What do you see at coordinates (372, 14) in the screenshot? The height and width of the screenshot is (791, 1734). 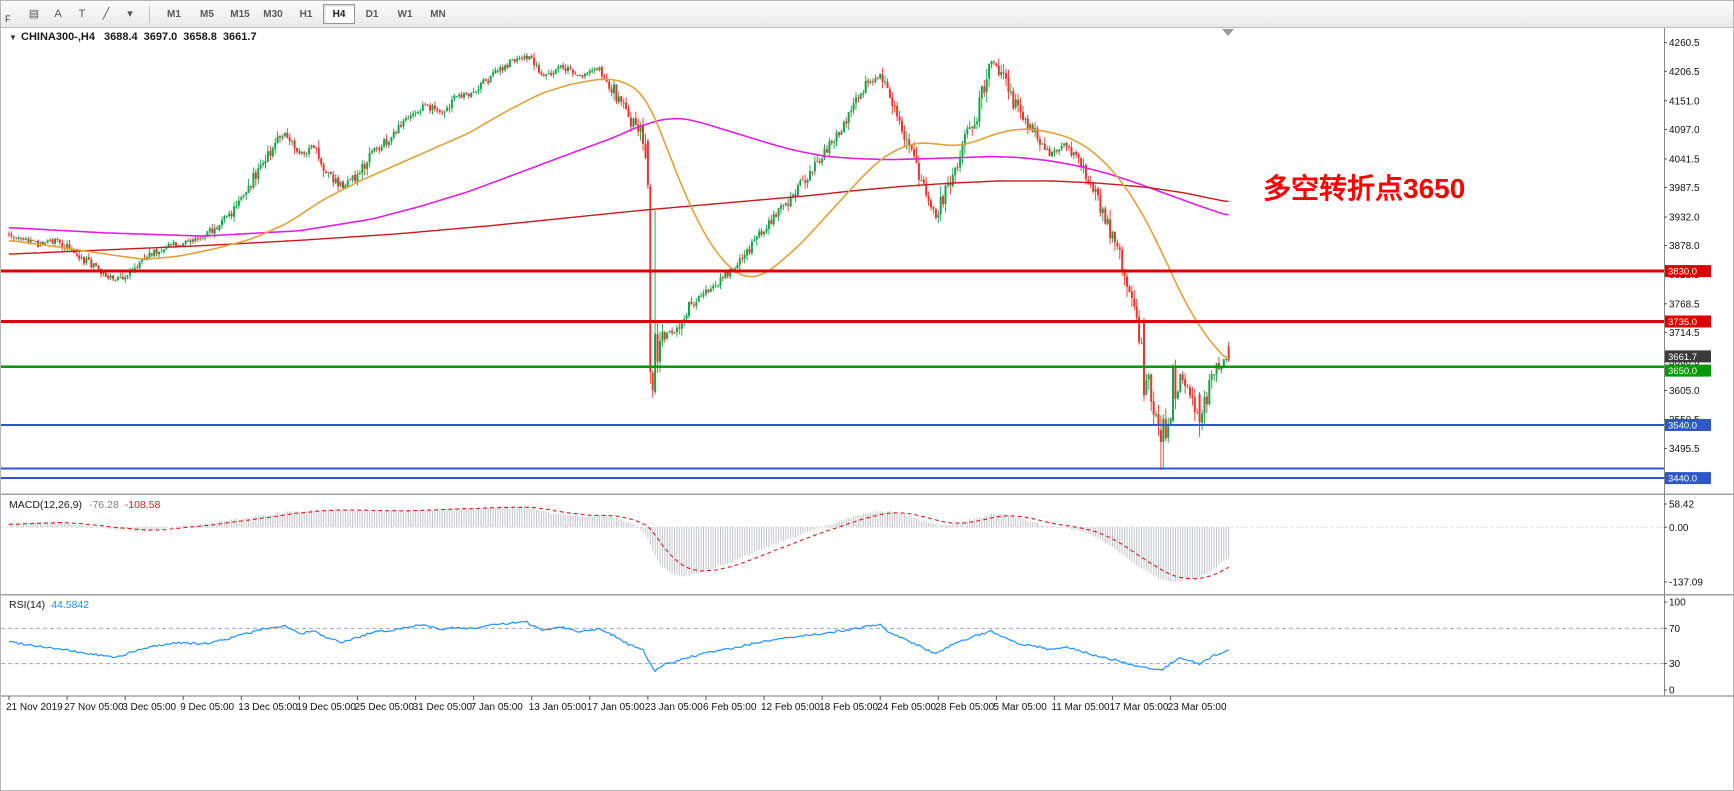 I see `timeframe-d1-button: D1` at bounding box center [372, 14].